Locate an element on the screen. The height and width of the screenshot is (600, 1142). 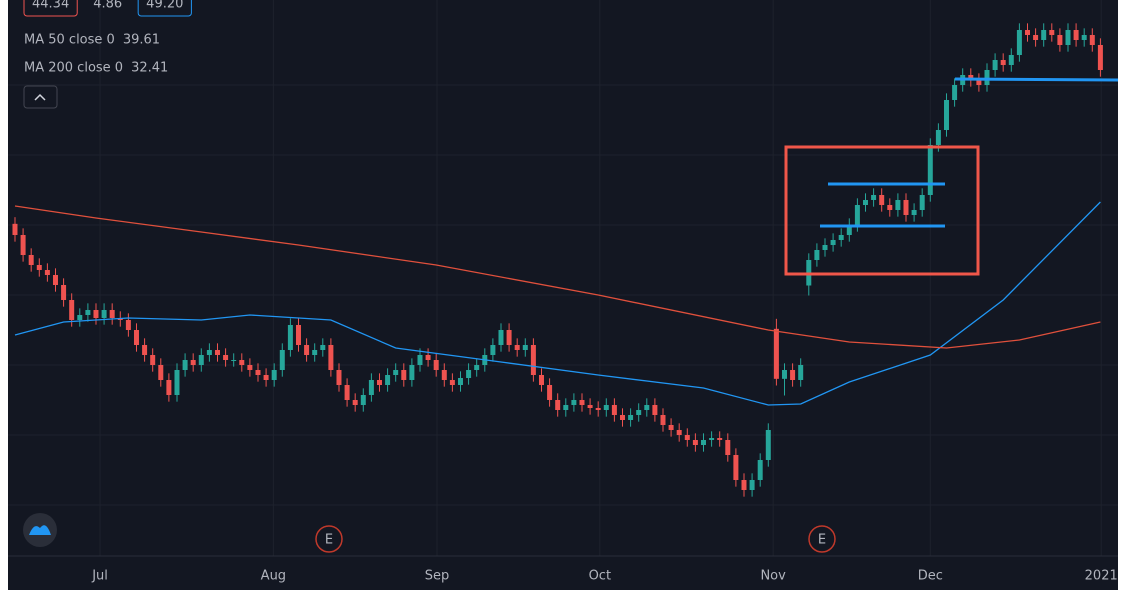
header-box is located at coordinates (164, 8).